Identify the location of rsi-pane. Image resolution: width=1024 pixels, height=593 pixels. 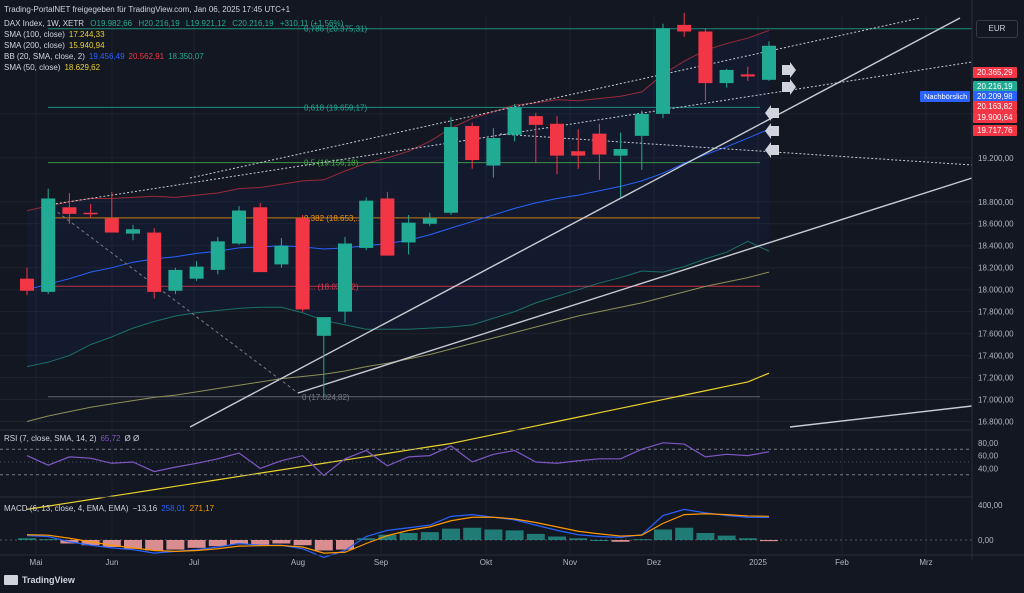
(486, 453).